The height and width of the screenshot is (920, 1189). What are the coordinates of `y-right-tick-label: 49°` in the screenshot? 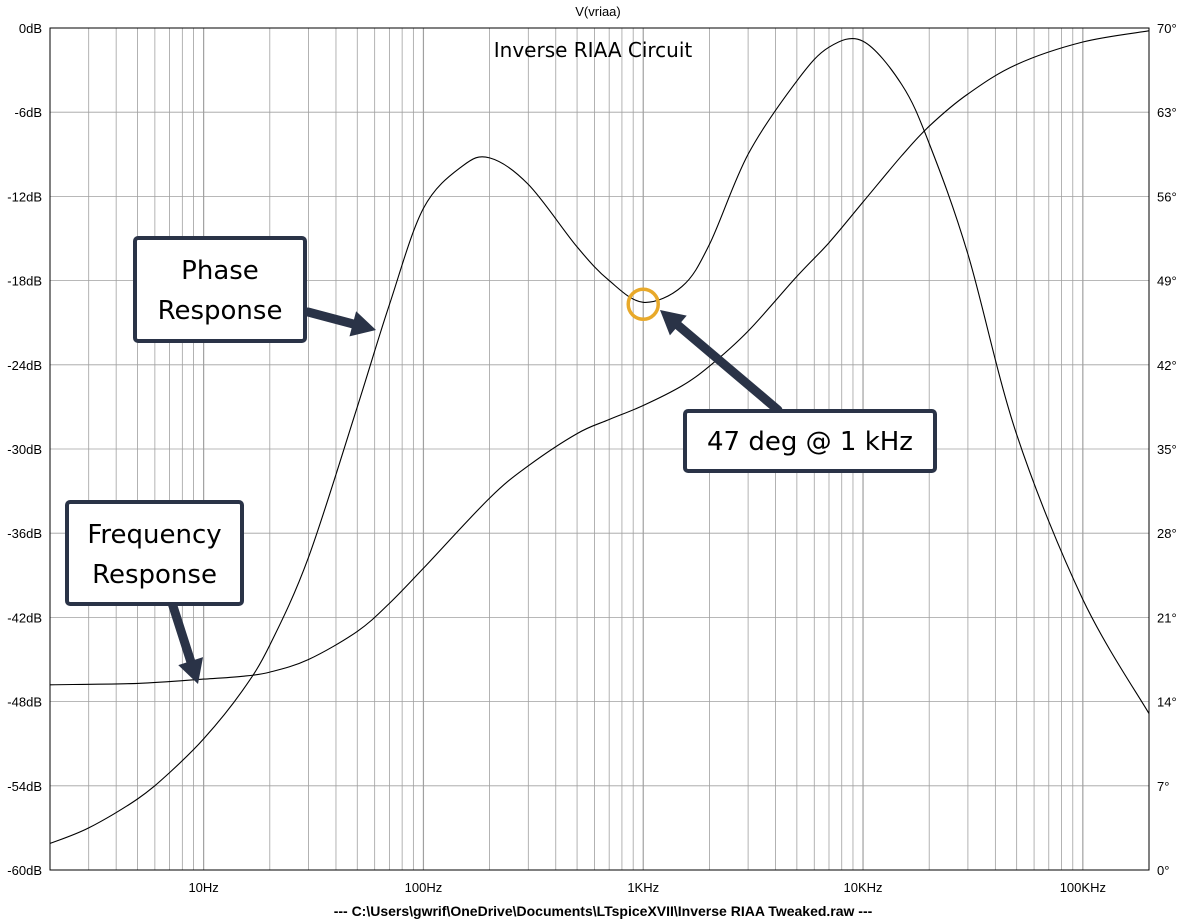 It's located at (1167, 281).